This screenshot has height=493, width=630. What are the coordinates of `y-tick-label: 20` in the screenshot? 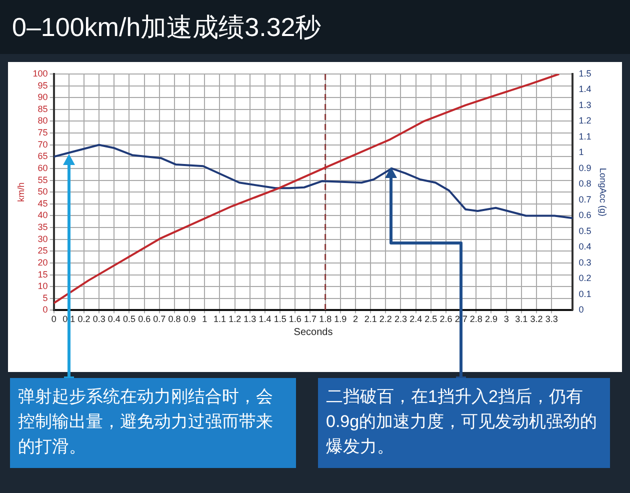 It's located at (43, 262).